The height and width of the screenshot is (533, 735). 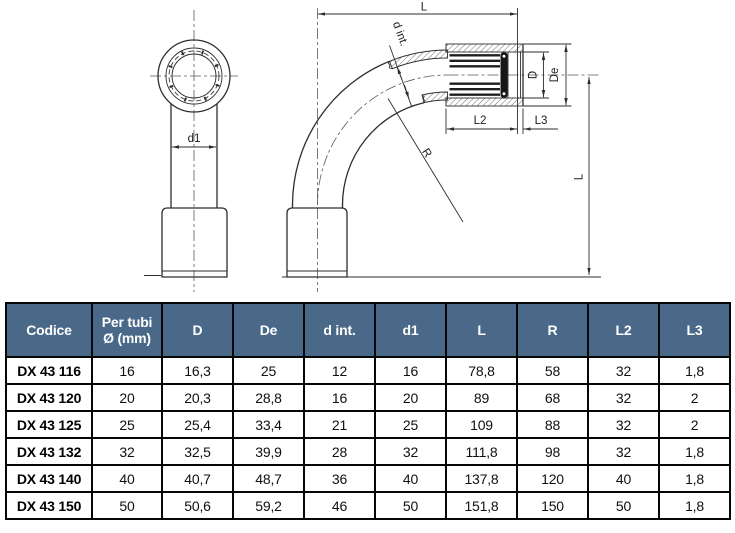 What do you see at coordinates (268, 451) in the screenshot?
I see `table-cell: 39,9` at bounding box center [268, 451].